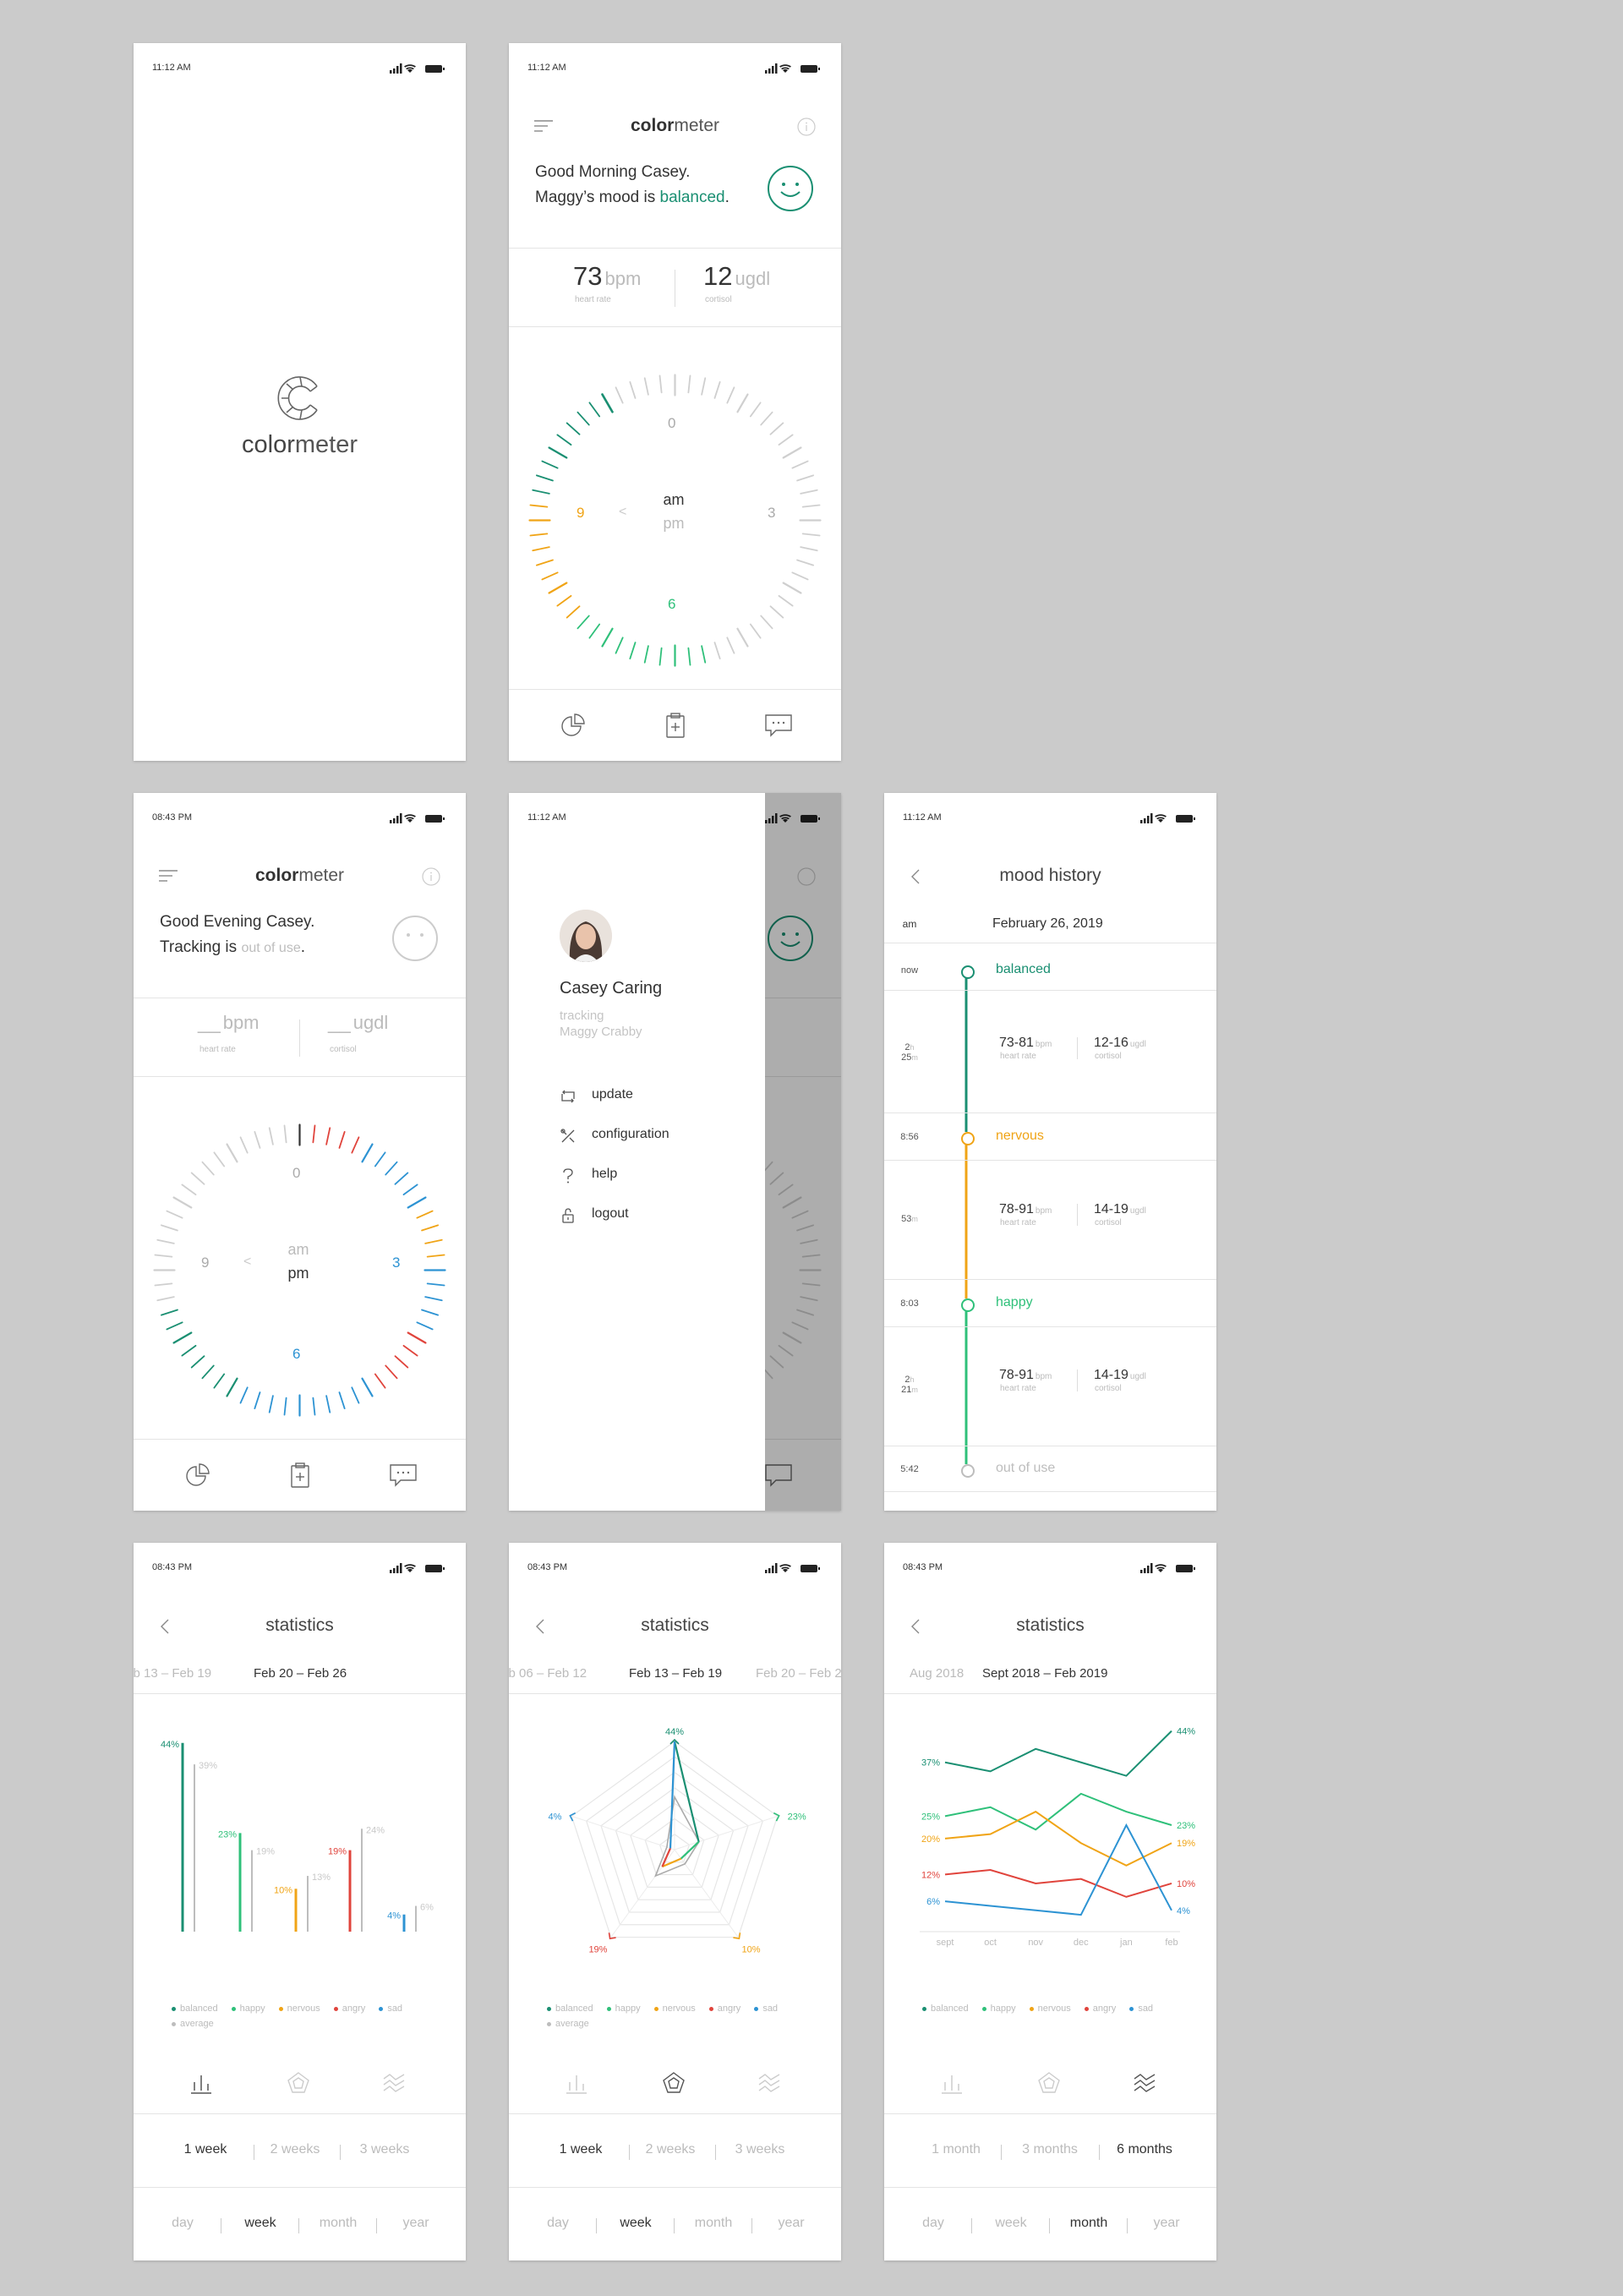  Describe the element at coordinates (586, 936) in the screenshot. I see `avatar` at that location.